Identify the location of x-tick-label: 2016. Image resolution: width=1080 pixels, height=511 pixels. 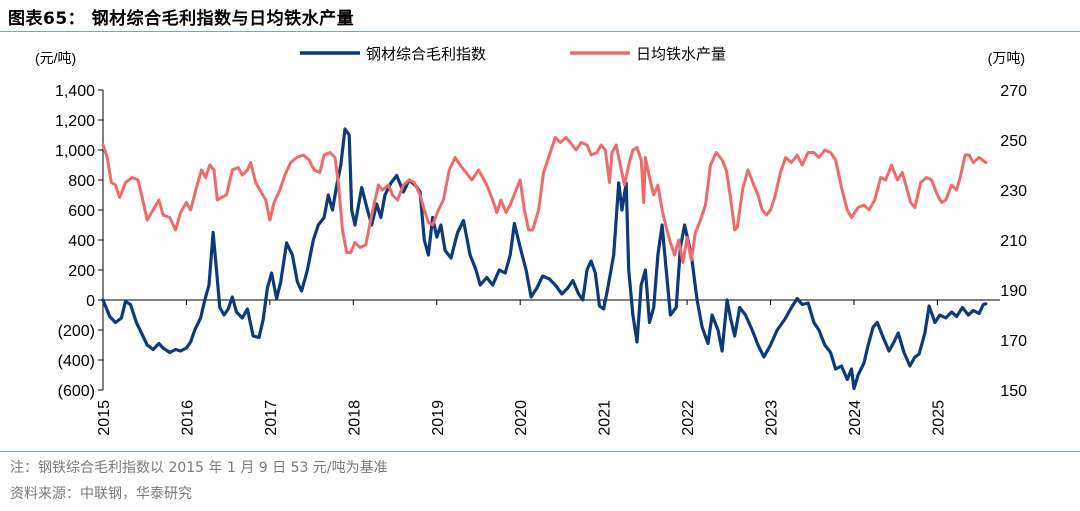
(187, 418).